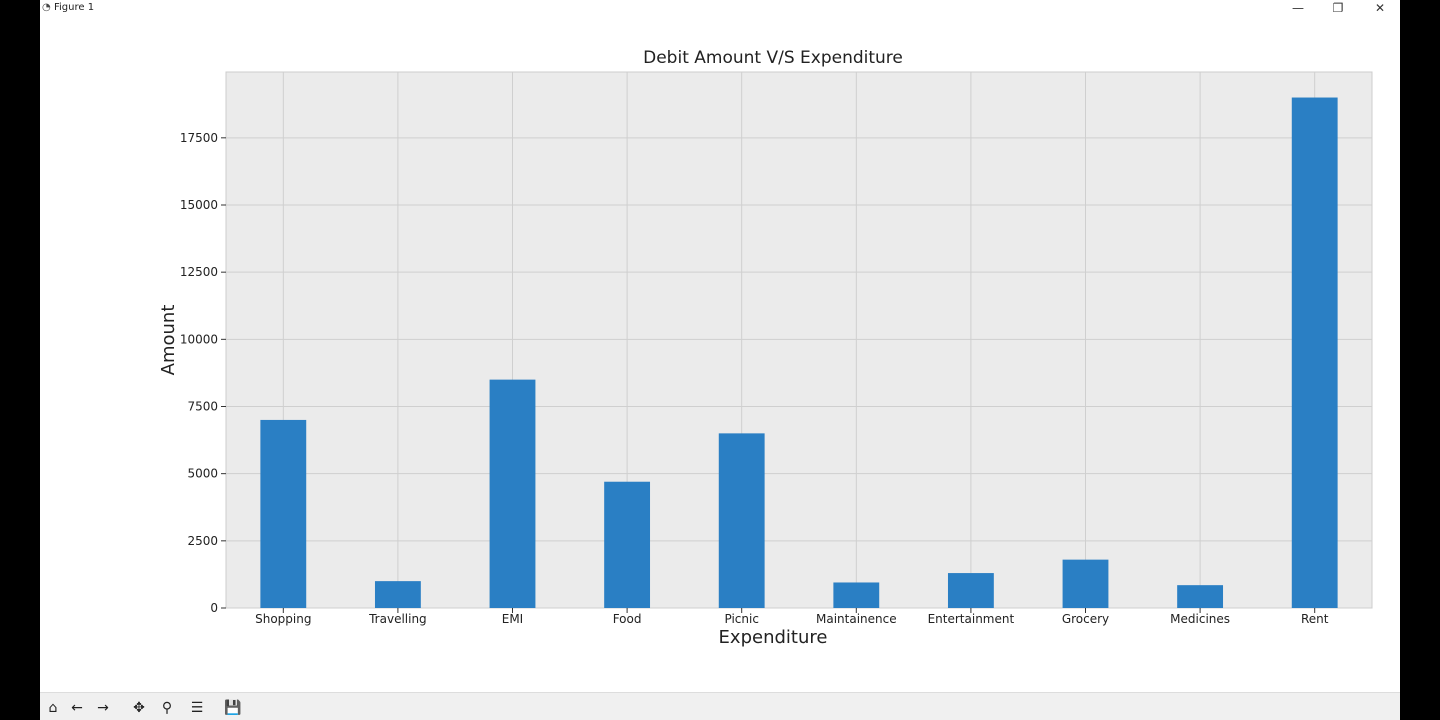  I want to click on pan-icon: ✥, so click(139, 708).